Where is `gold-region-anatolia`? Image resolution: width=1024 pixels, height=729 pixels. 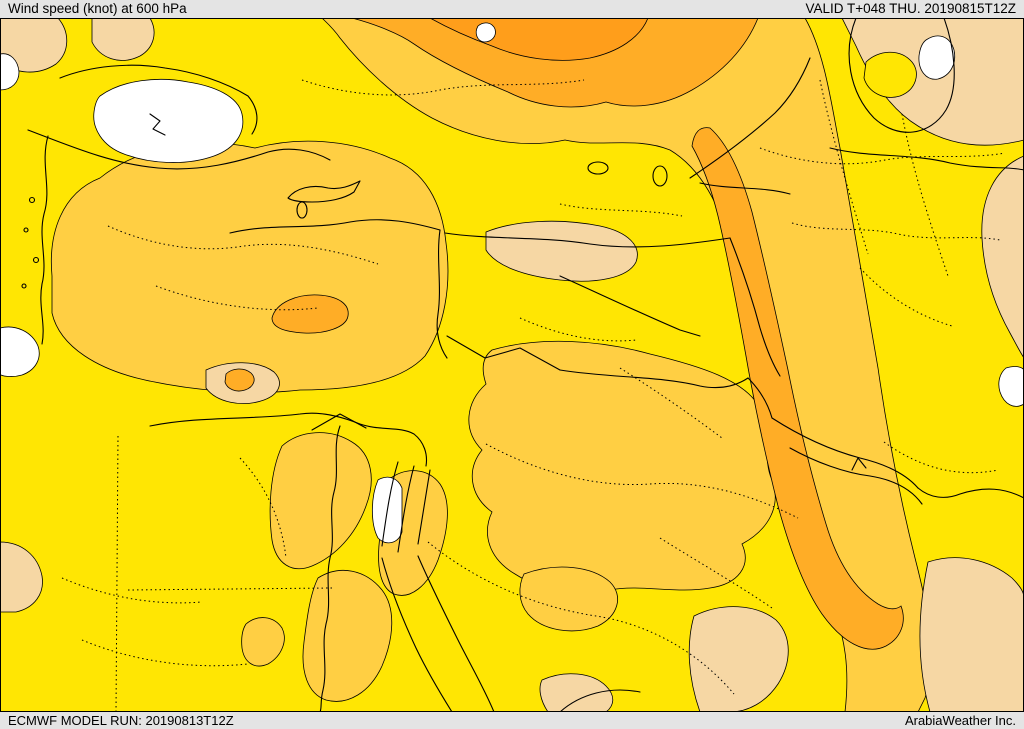 gold-region-anatolia is located at coordinates (249, 266).